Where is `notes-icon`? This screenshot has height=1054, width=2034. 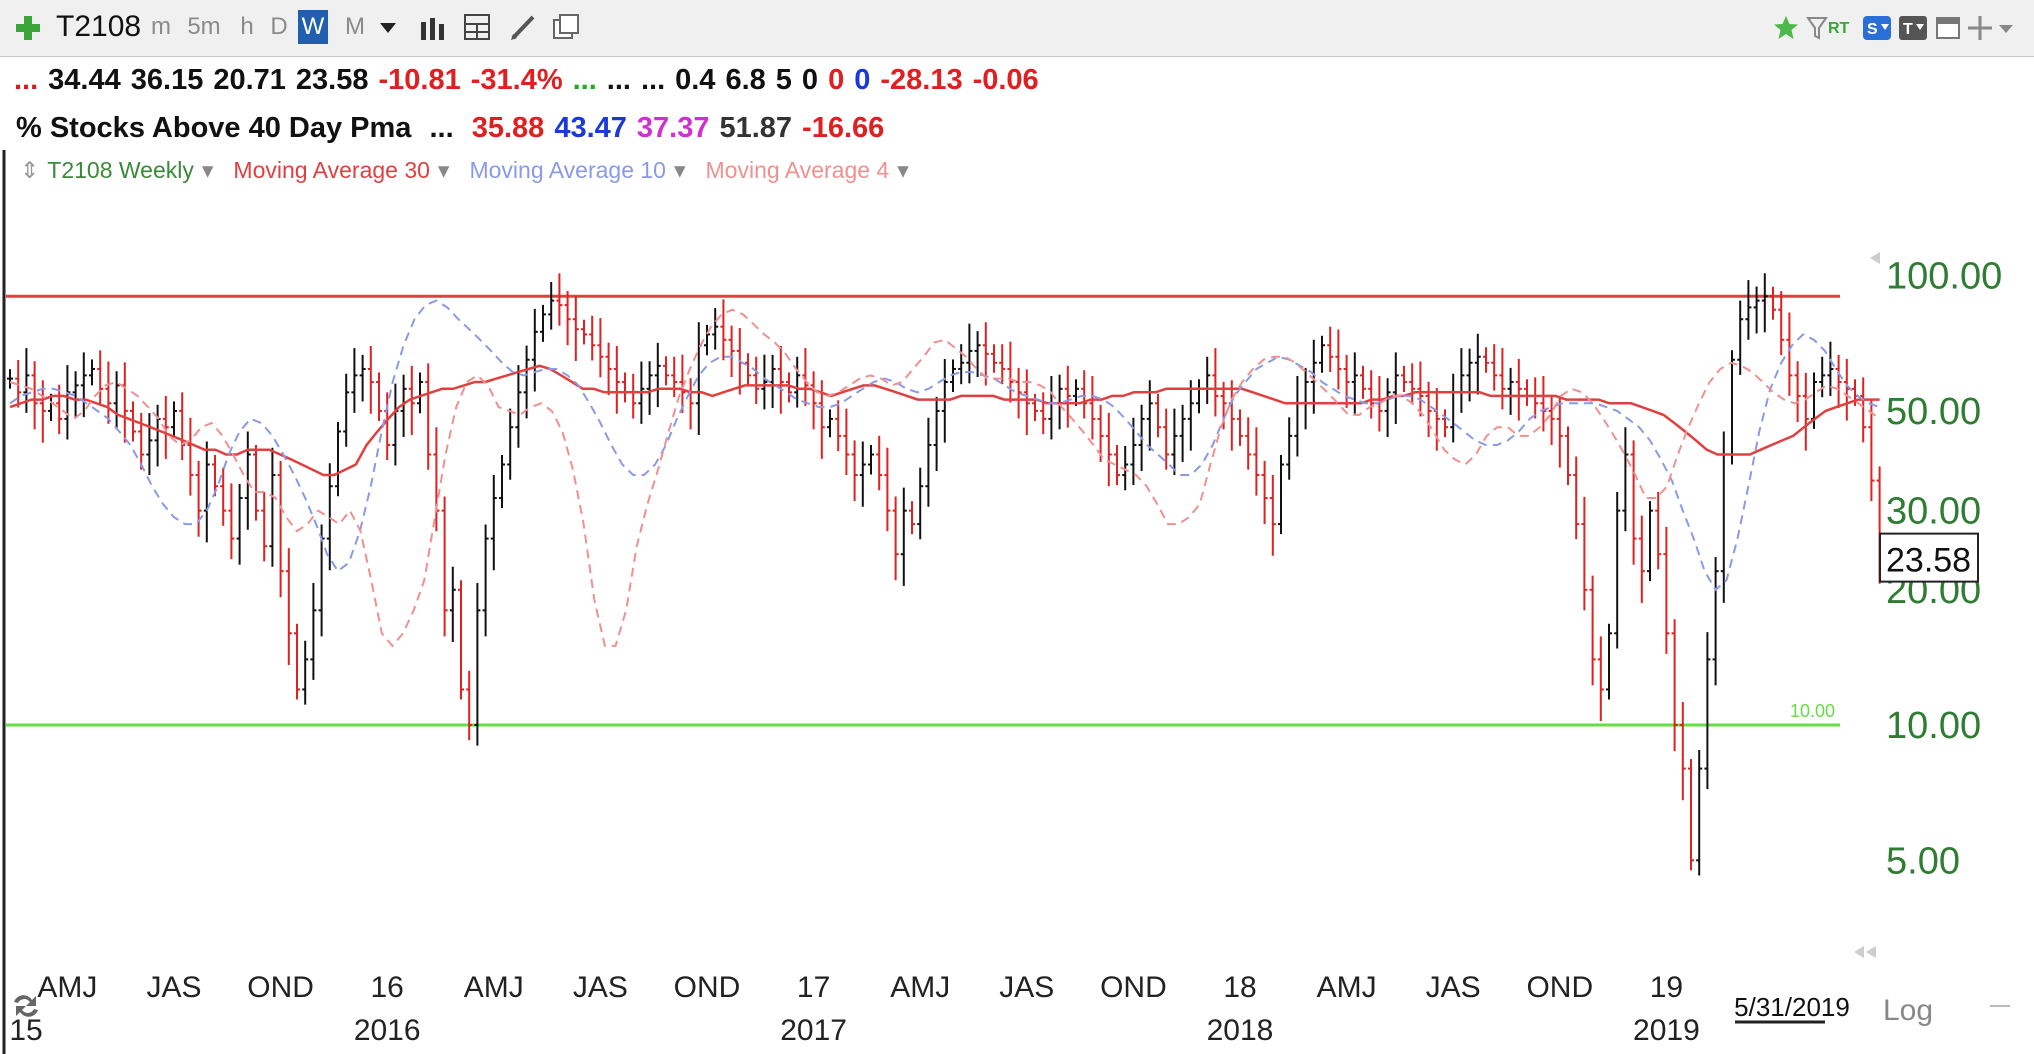 notes-icon is located at coordinates (566, 29).